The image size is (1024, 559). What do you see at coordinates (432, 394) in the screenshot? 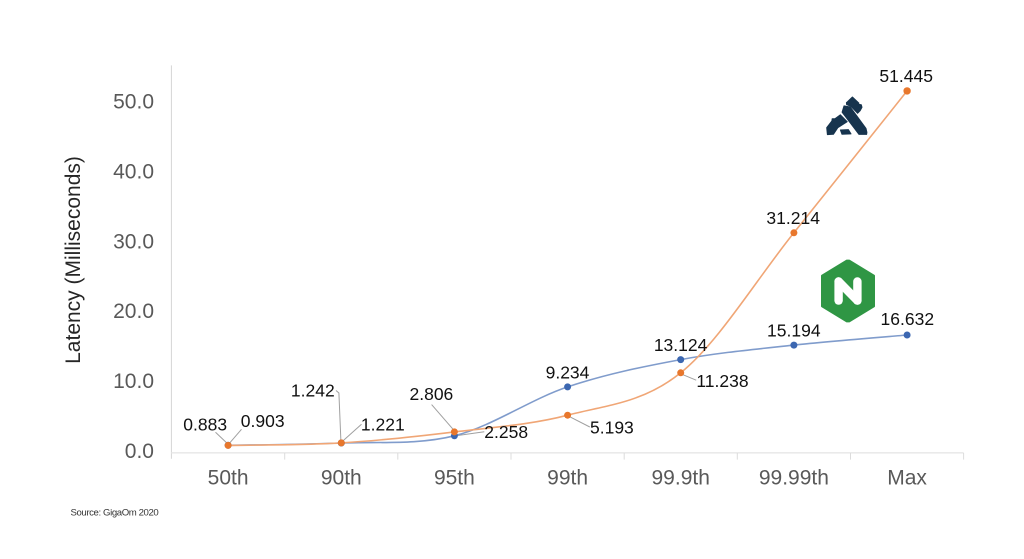
I see `svg-text: 2.806` at bounding box center [432, 394].